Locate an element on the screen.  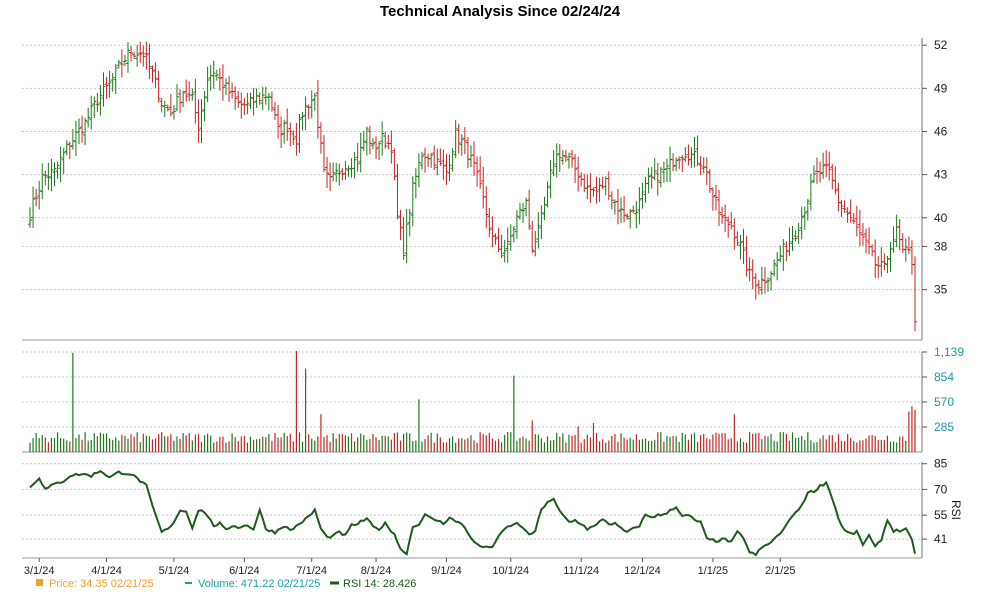
legend-label: Price: 34.35 02/21/25 is located at coordinates (101, 584).